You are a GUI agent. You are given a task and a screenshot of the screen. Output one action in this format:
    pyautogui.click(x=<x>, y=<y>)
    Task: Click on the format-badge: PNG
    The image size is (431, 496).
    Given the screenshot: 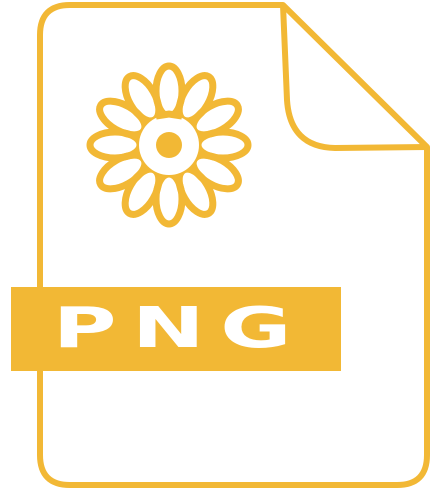 What is the action you would take?
    pyautogui.click(x=176, y=329)
    